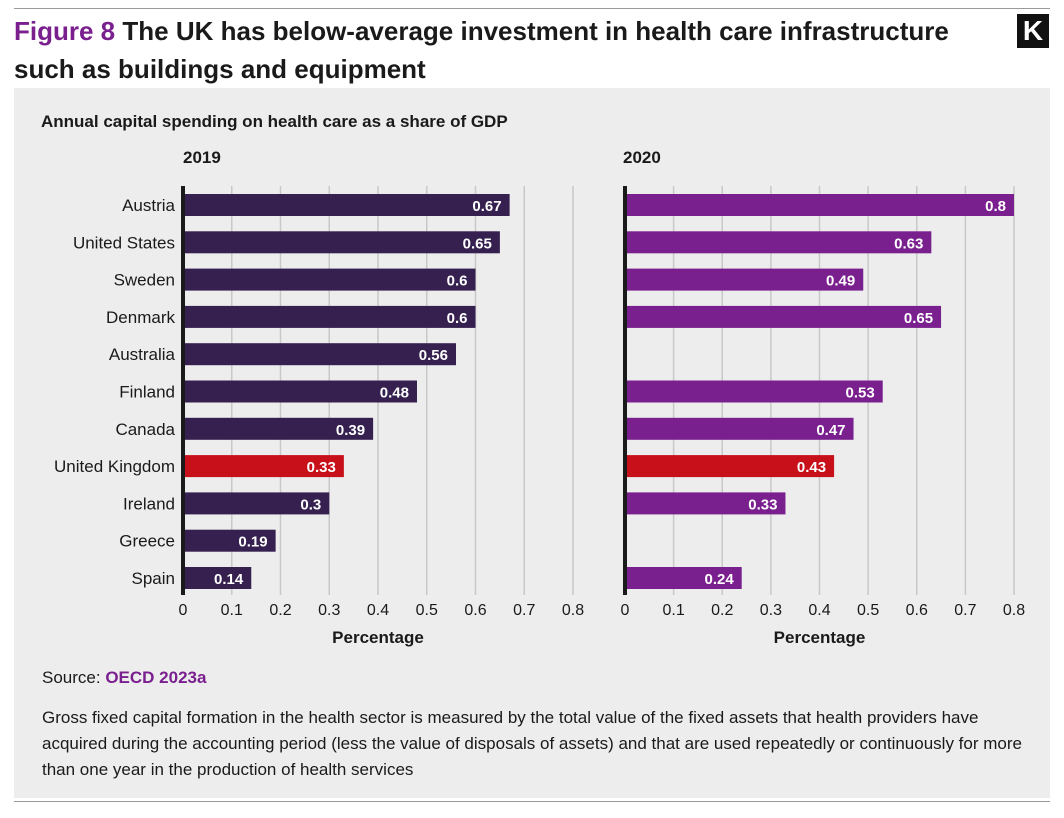  What do you see at coordinates (820, 637) in the screenshot?
I see `x-axis-label-2020: Percentage` at bounding box center [820, 637].